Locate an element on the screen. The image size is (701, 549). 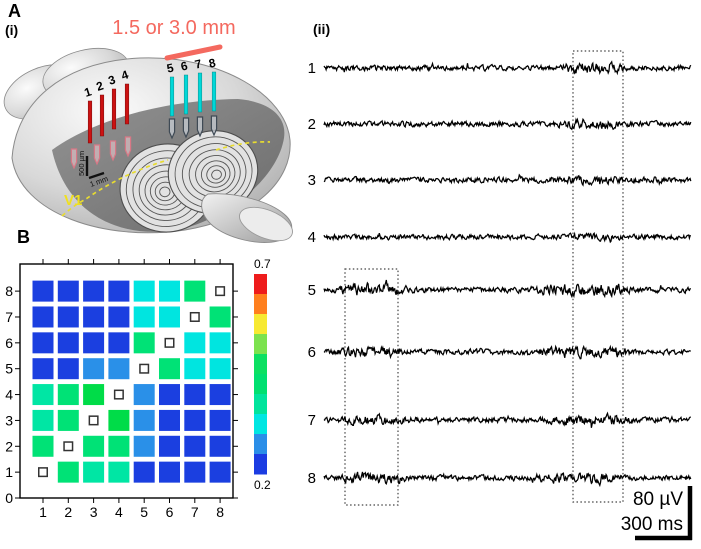
matrix-ticks is located at coordinates (126, 381).